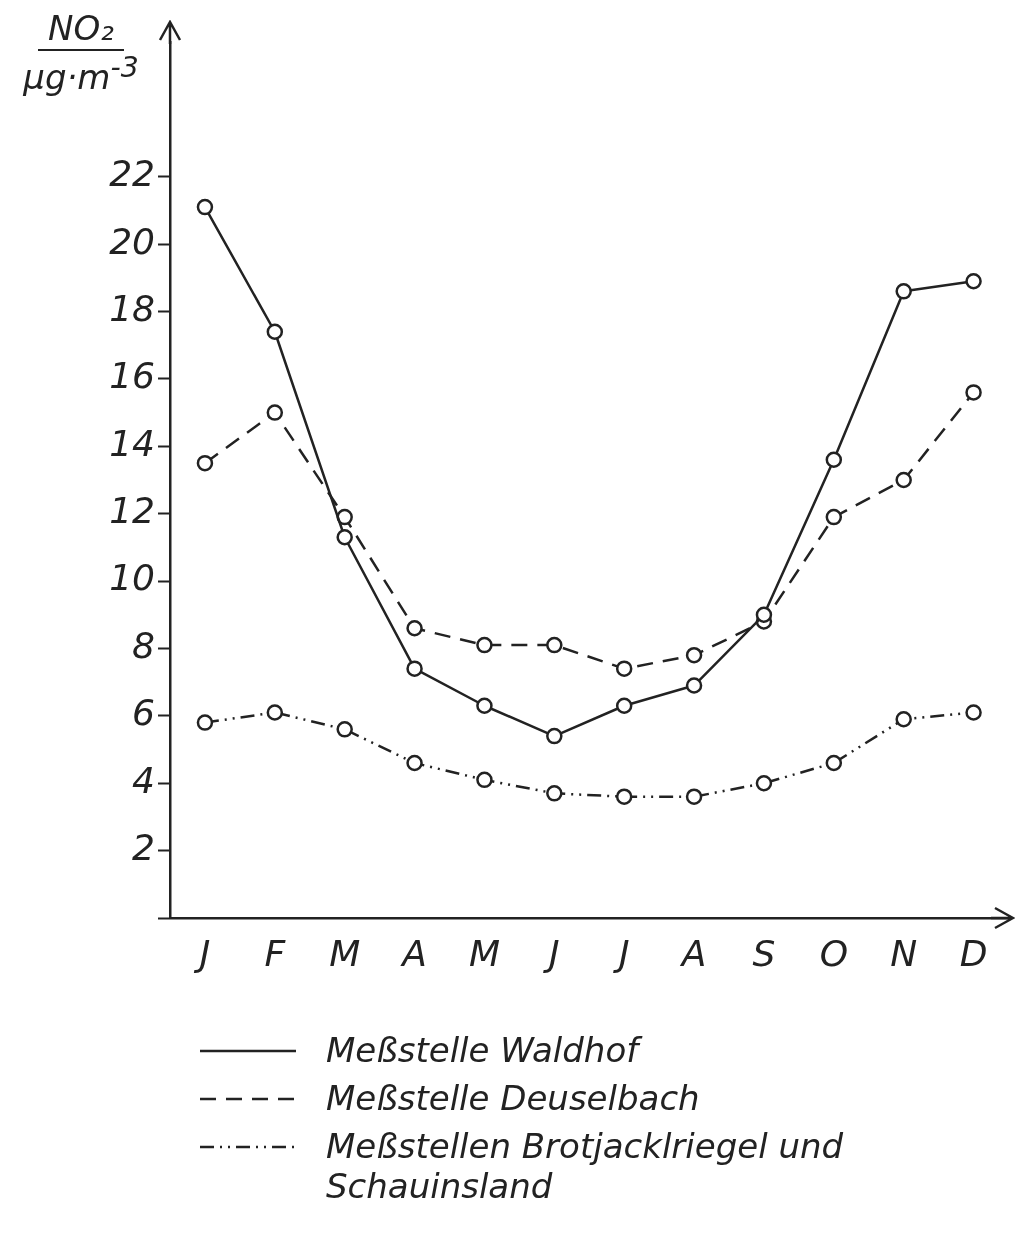  Describe the element at coordinates (132, 443) in the screenshot. I see `y-tick-label: 14` at that location.